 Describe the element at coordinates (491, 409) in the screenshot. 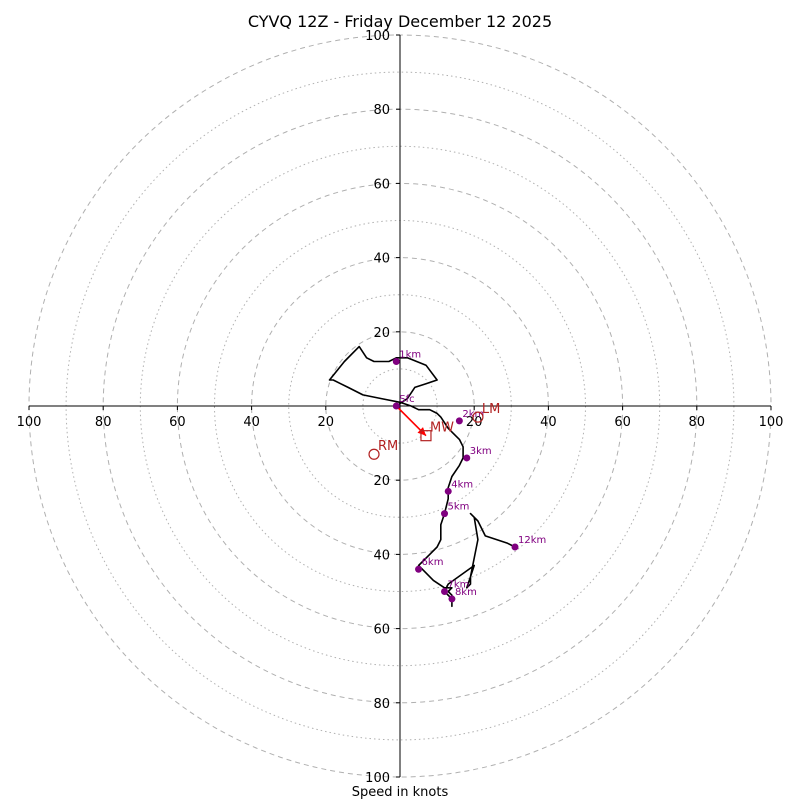

I see `motion-marker-label: LM` at that location.